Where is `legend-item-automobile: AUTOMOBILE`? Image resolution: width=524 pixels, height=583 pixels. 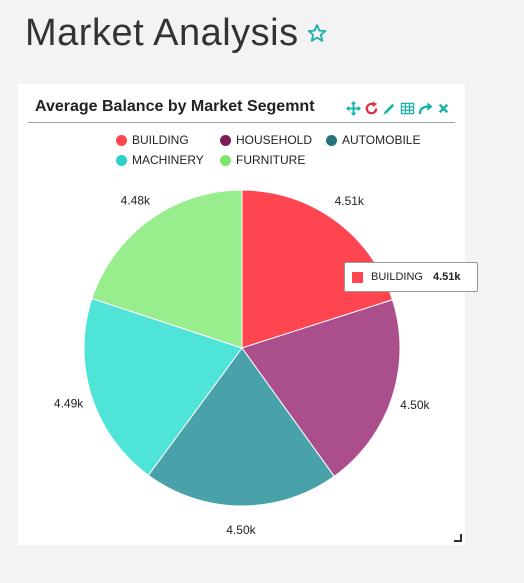
legend-item-automobile: AUTOMOBILE is located at coordinates (373, 140).